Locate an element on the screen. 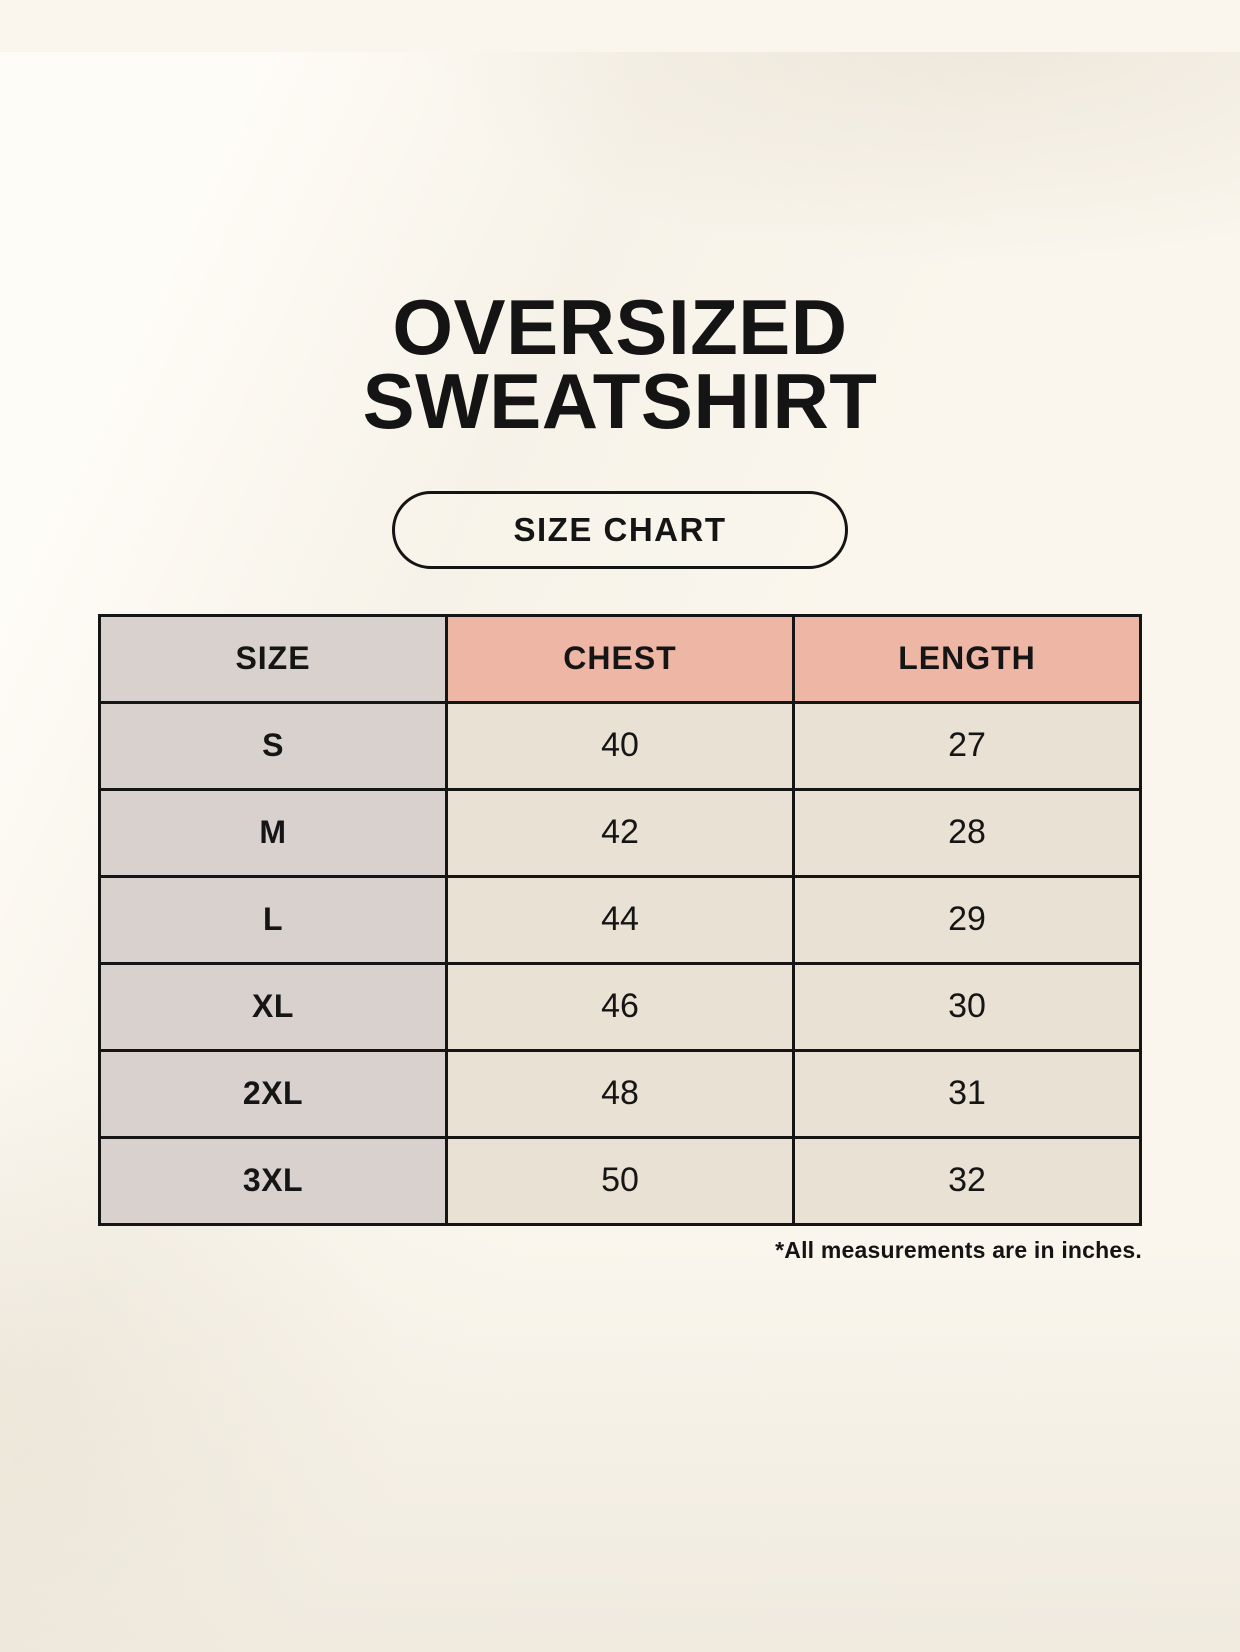 This screenshot has height=1652, width=1240. table-row-l: L 44 29 is located at coordinates (620, 919).